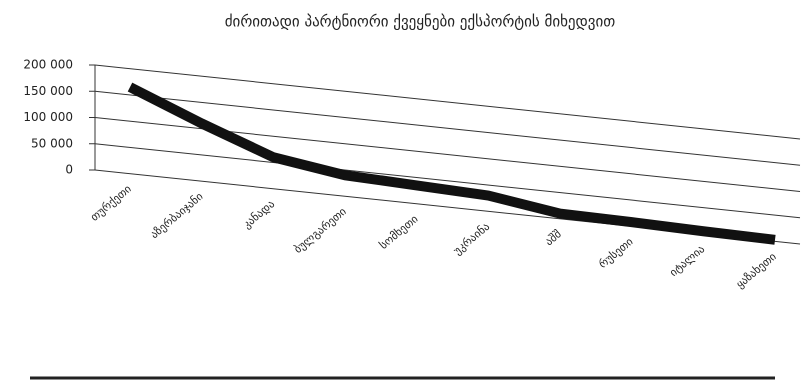  I want to click on y-tick-label: 100 000, so click(48, 117).